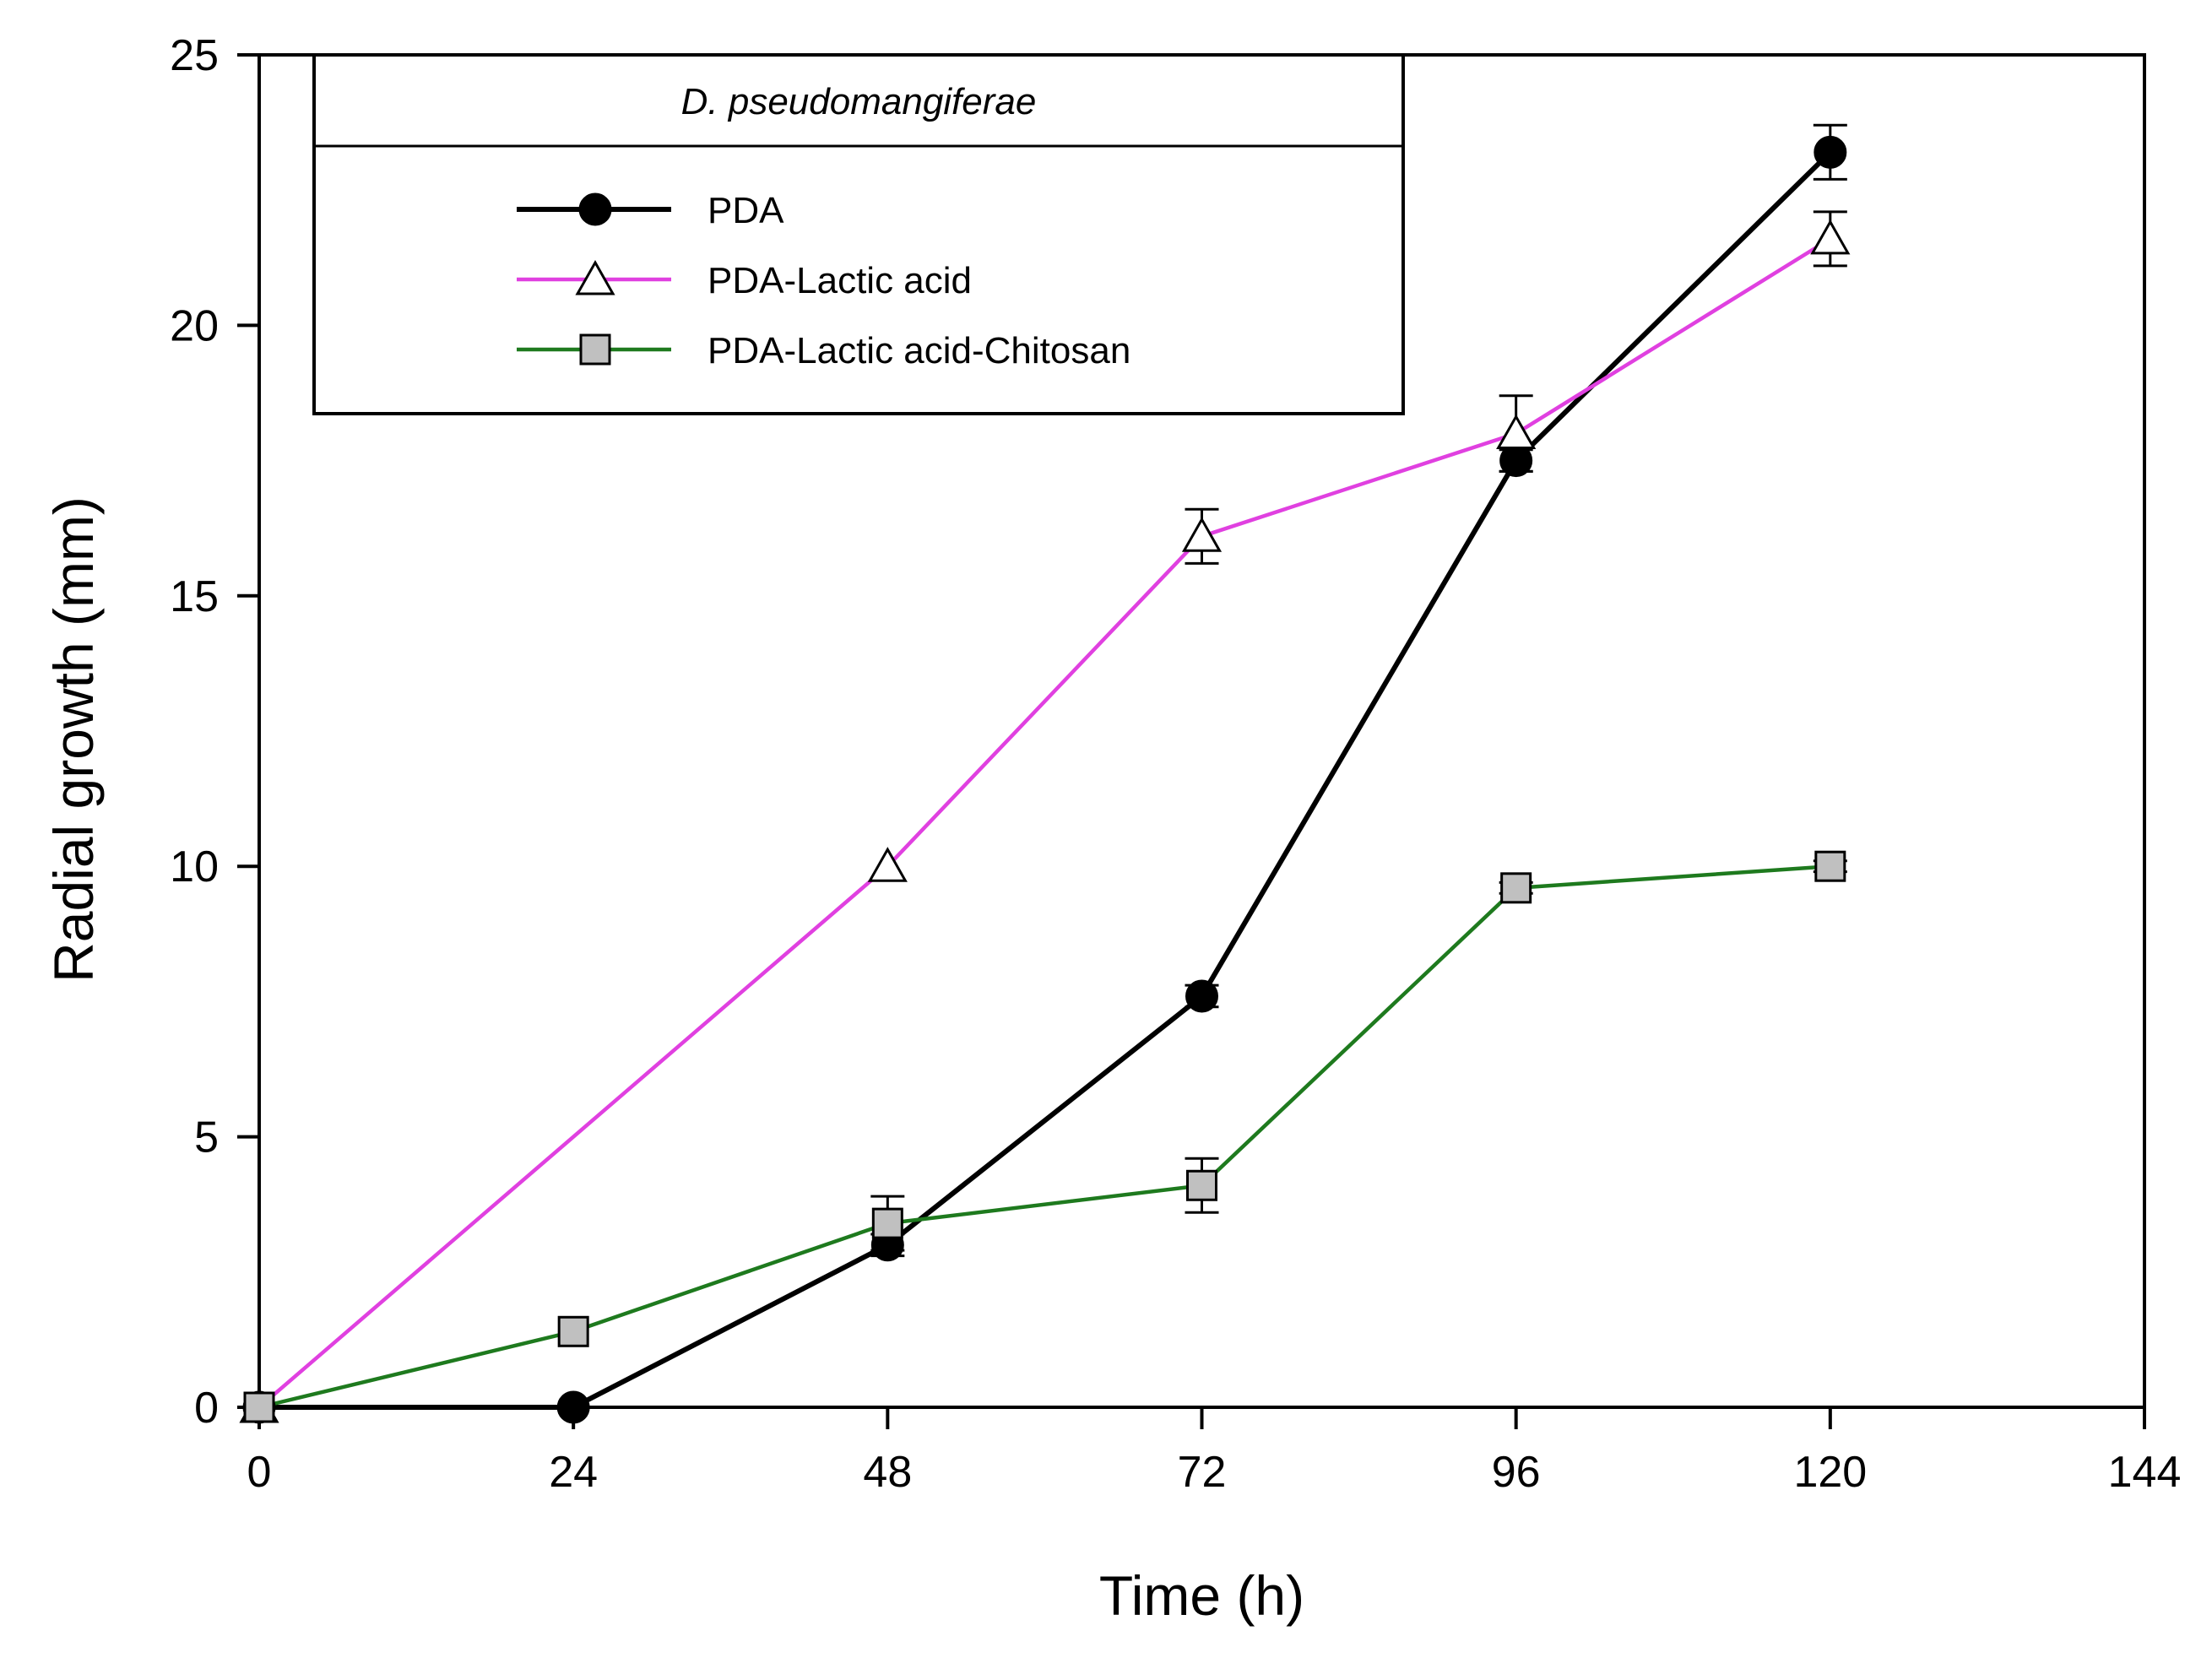 The height and width of the screenshot is (1658, 2212). I want to click on y-tick-label-0: 0, so click(207, 1409).